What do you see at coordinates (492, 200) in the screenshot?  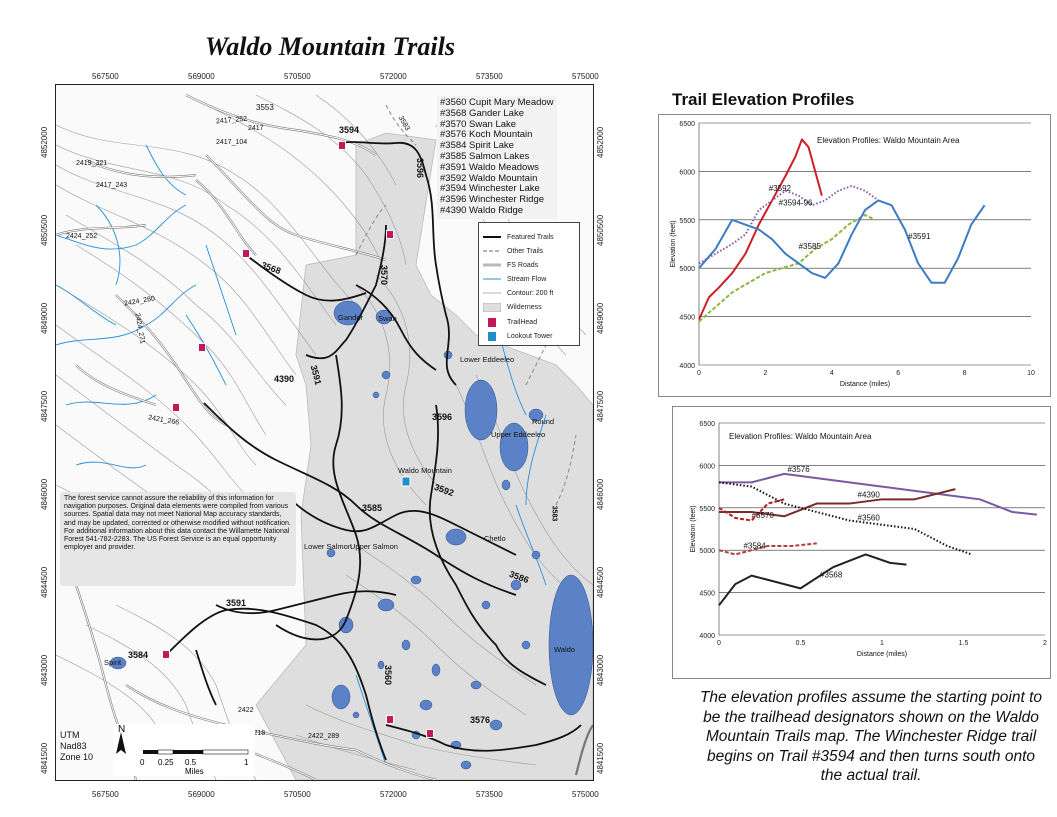 I see `trail-list-item: #3596 Winchester Ridge` at bounding box center [492, 200].